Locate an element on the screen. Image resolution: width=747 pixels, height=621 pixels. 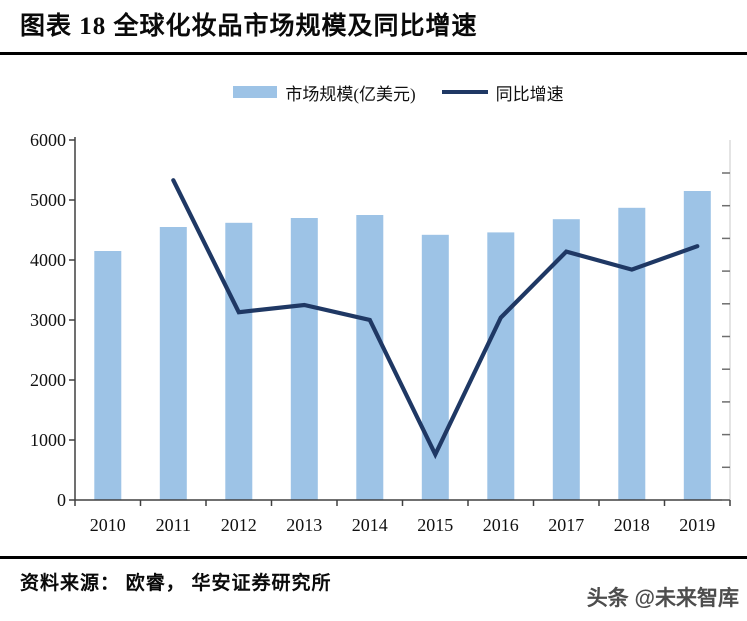
x-axis-label: 2017 is located at coordinates (566, 525).